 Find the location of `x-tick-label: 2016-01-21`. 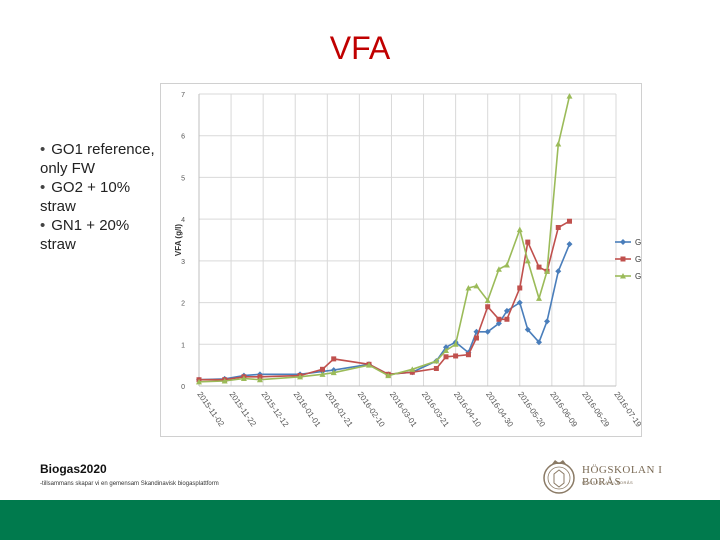

x-tick-label: 2016-01-21 is located at coordinates (339, 409).